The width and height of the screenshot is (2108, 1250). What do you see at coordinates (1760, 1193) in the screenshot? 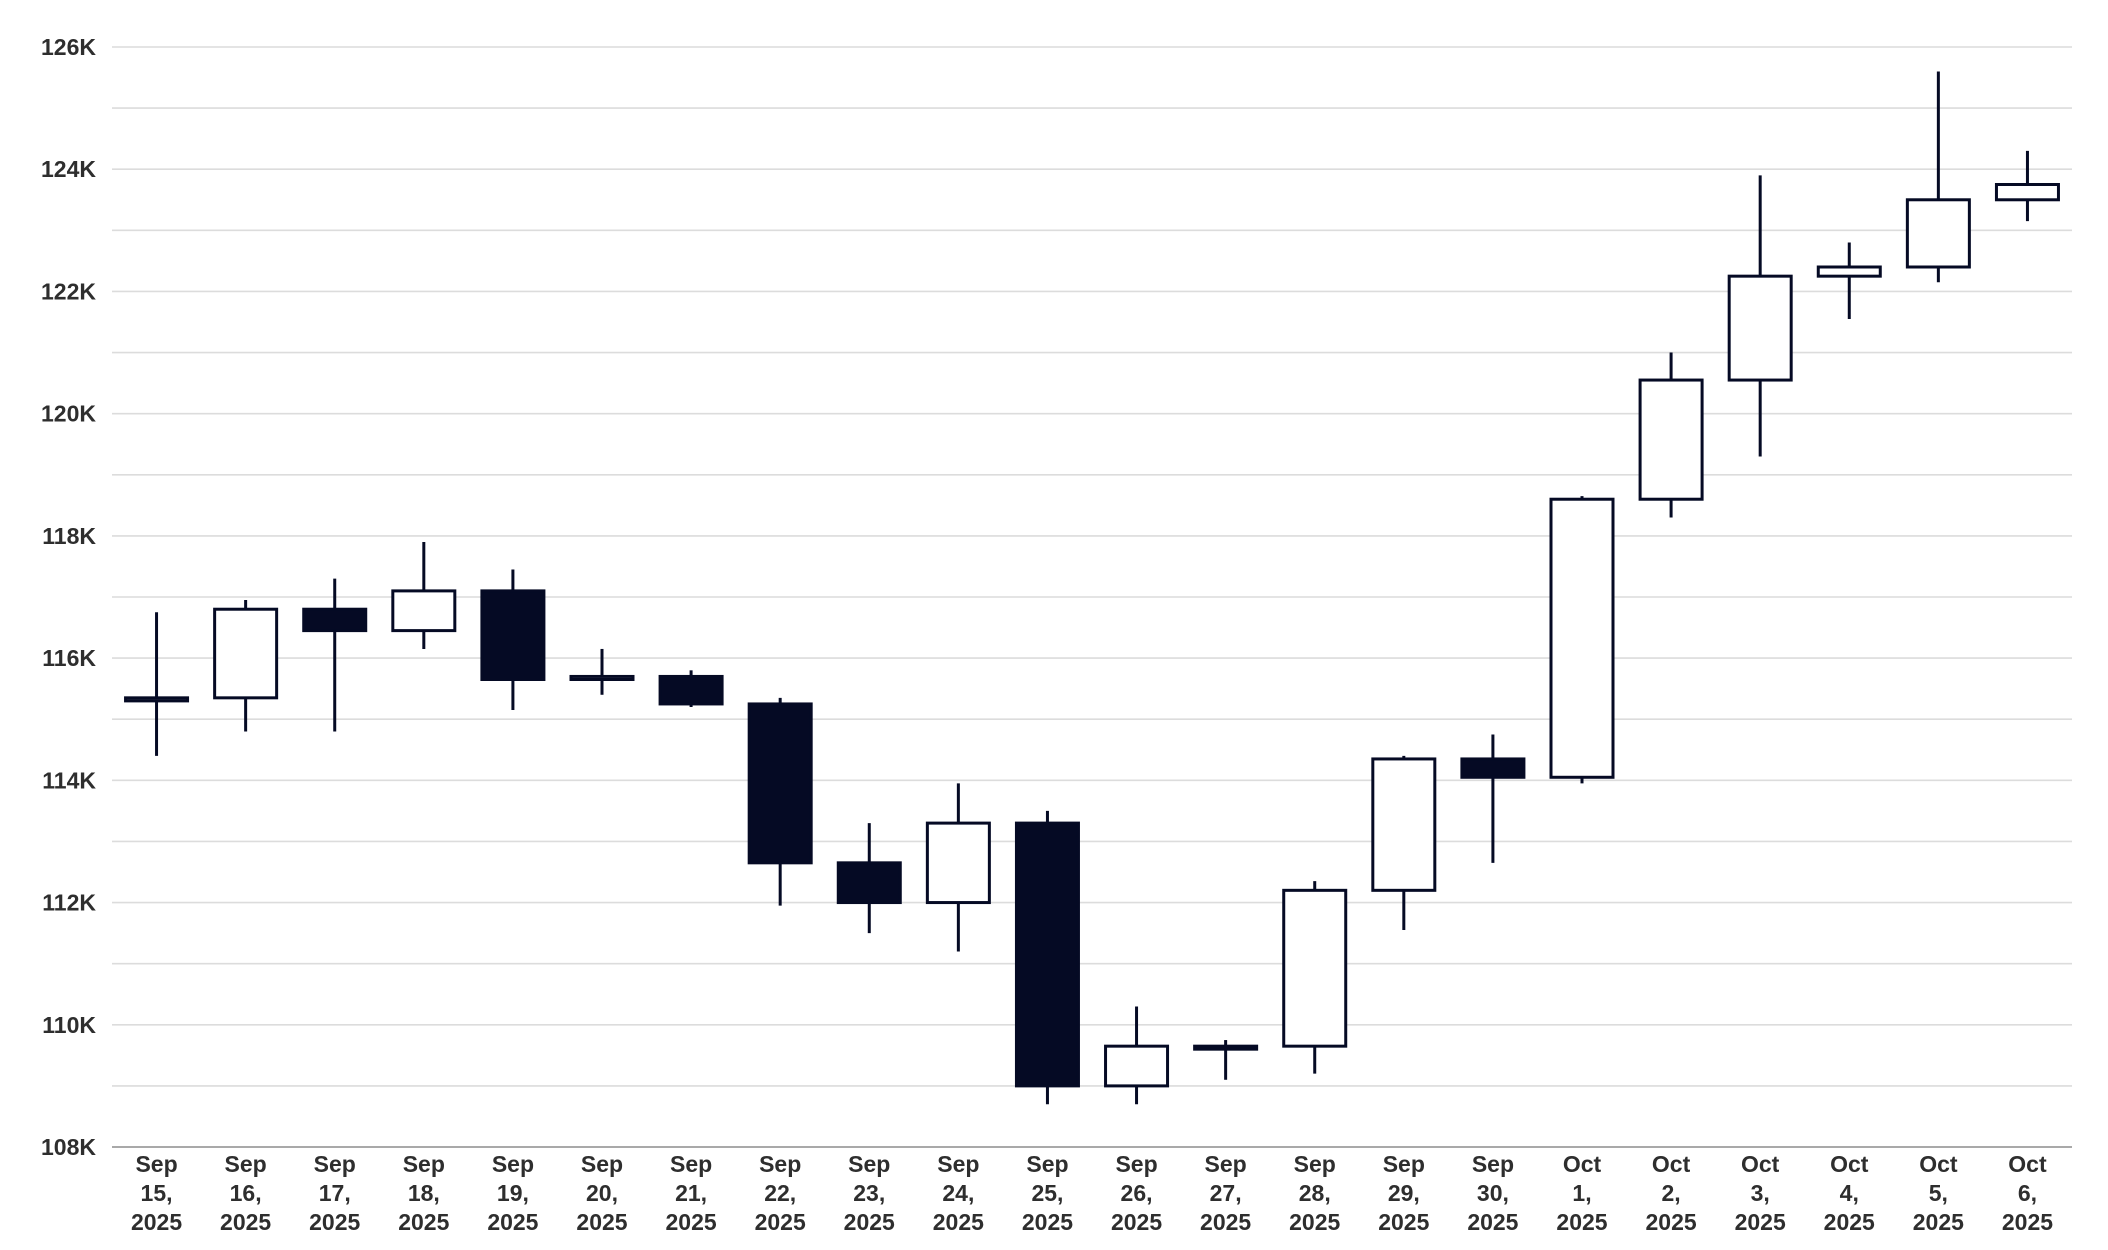
I see `x-tick-label: Oct 3, 2025` at bounding box center [1760, 1193].